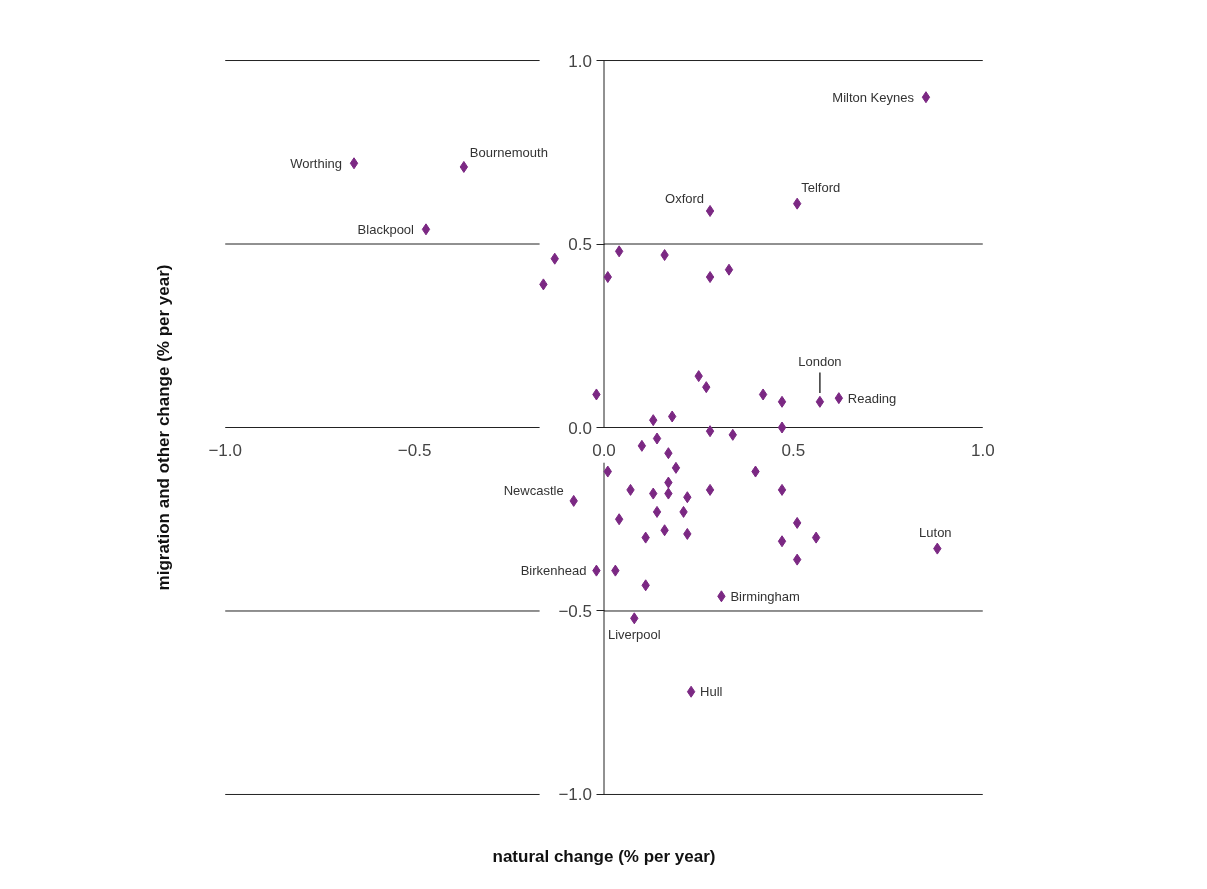  Describe the element at coordinates (414, 450) in the screenshot. I see `x-tick-label: −0.5` at that location.